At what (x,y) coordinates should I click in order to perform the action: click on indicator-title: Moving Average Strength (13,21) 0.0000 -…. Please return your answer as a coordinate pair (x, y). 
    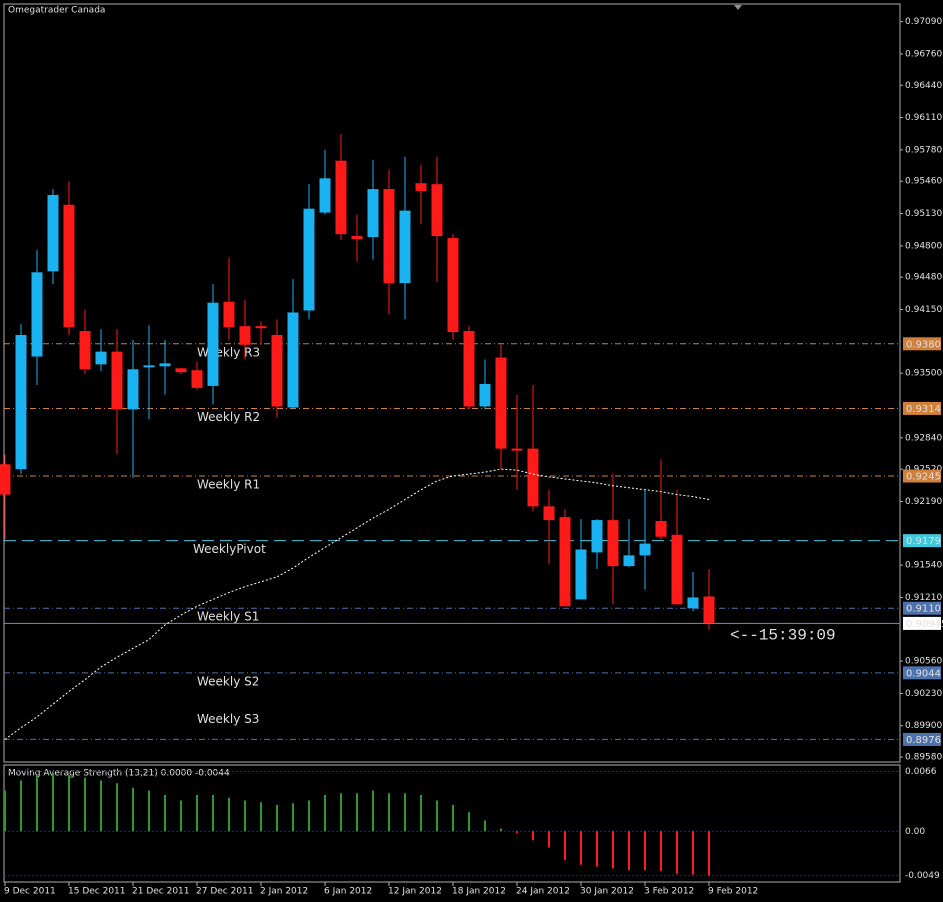
    Looking at the image, I should click on (119, 774).